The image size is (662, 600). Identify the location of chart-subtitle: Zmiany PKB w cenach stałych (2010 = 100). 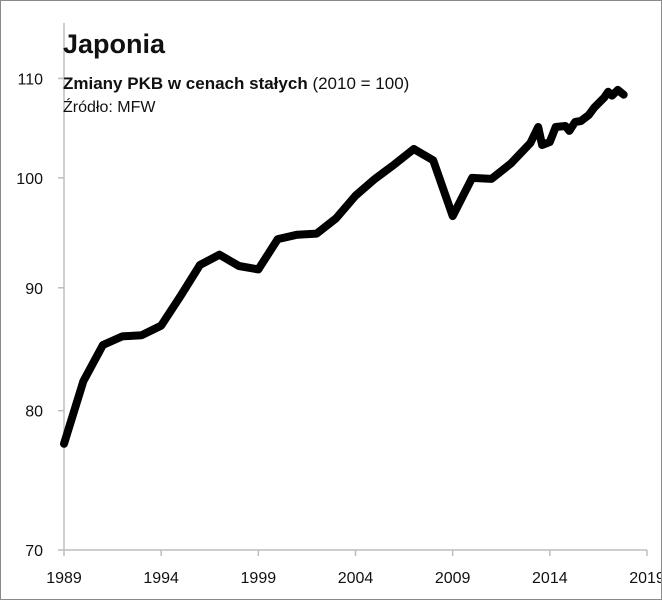
(236, 84).